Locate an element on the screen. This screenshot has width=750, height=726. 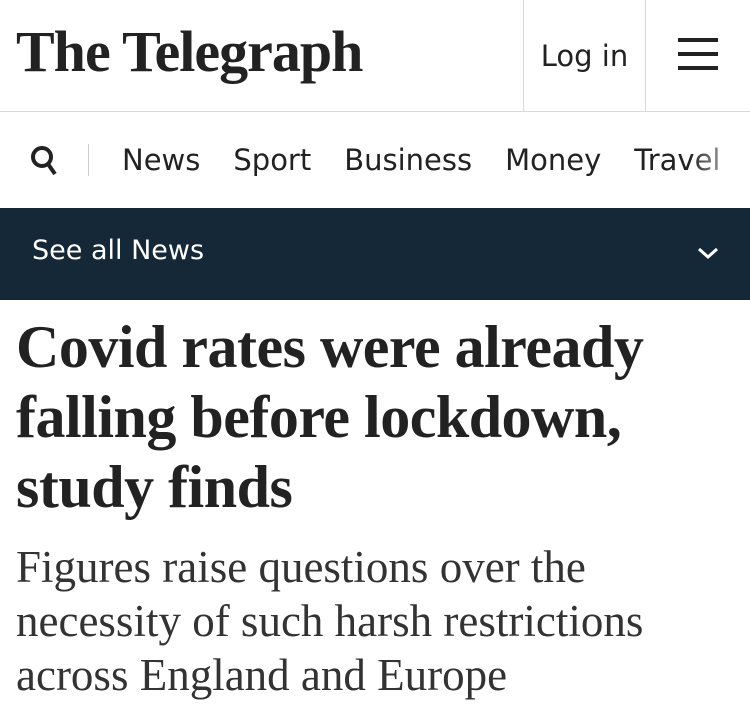
nav-item: Money is located at coordinates (553, 160).